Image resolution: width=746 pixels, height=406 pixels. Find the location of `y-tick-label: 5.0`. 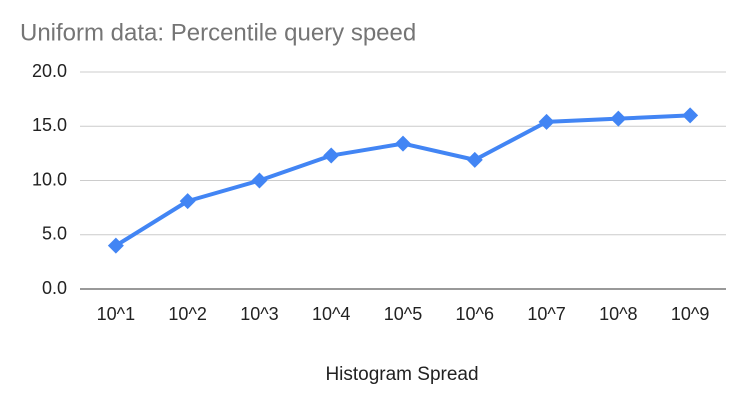

y-tick-label: 5.0 is located at coordinates (54, 234).